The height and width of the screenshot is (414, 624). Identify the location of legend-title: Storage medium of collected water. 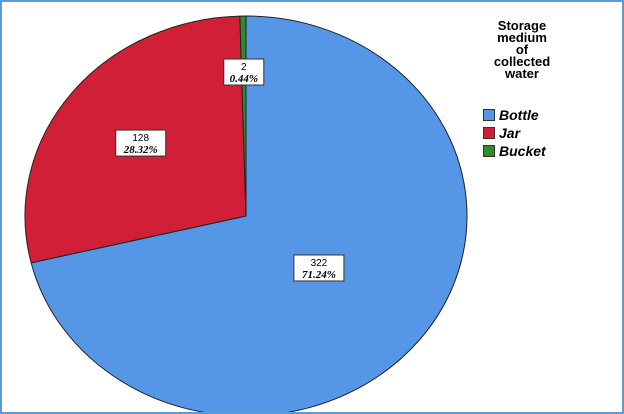
(522, 49).